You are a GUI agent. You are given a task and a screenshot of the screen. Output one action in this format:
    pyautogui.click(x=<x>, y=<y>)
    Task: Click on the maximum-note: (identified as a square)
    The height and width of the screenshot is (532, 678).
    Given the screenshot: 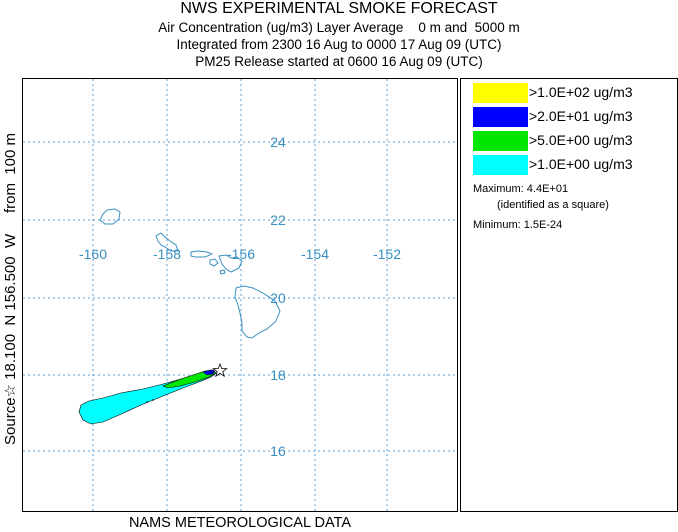 What is the action you would take?
    pyautogui.click(x=553, y=205)
    